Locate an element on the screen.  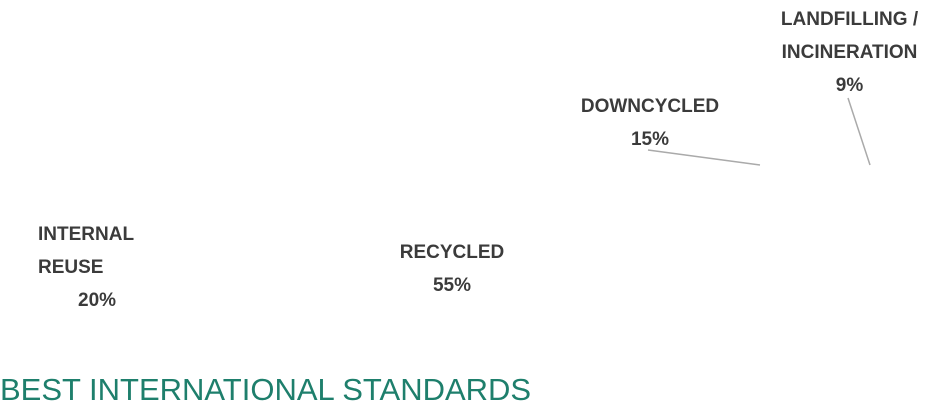
segment-label: DOWNCYCLED 15% is located at coordinates (650, 123).